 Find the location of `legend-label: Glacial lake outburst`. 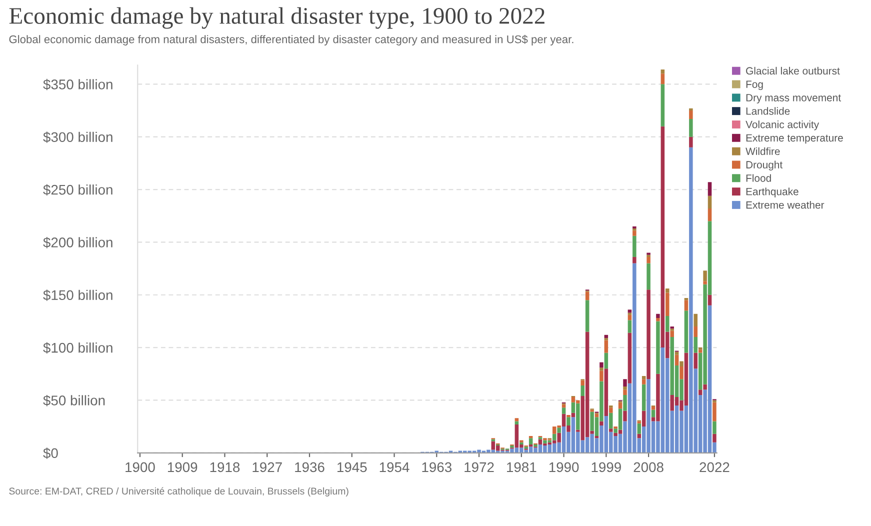

legend-label: Glacial lake outburst is located at coordinates (793, 70).